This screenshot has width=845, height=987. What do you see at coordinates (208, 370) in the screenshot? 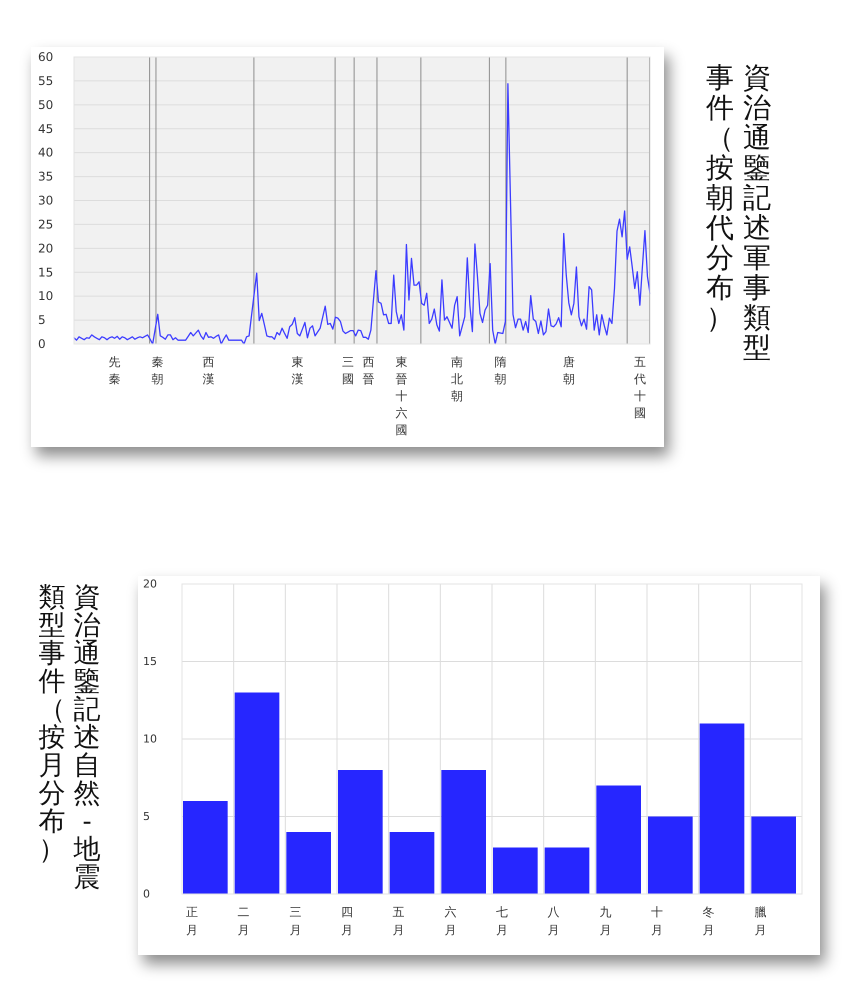
I see `x-tick-label: 西漢` at bounding box center [208, 370].